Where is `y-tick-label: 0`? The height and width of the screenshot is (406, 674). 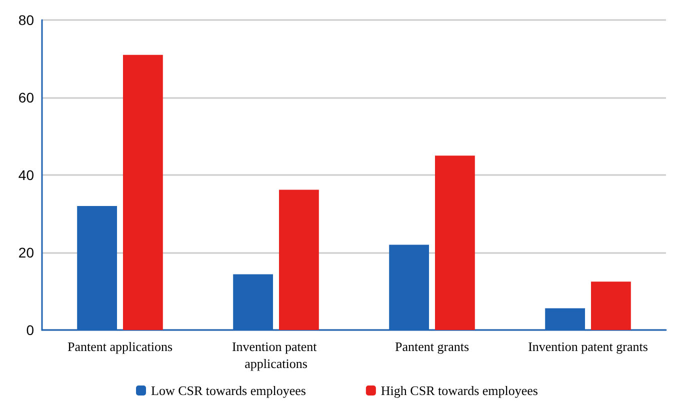 y-tick-label: 0 is located at coordinates (30, 330).